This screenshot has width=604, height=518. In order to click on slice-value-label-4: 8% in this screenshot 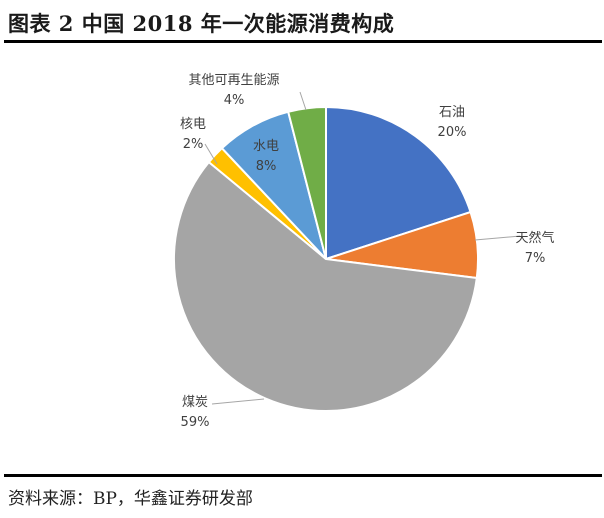, I will do `click(266, 166)`.